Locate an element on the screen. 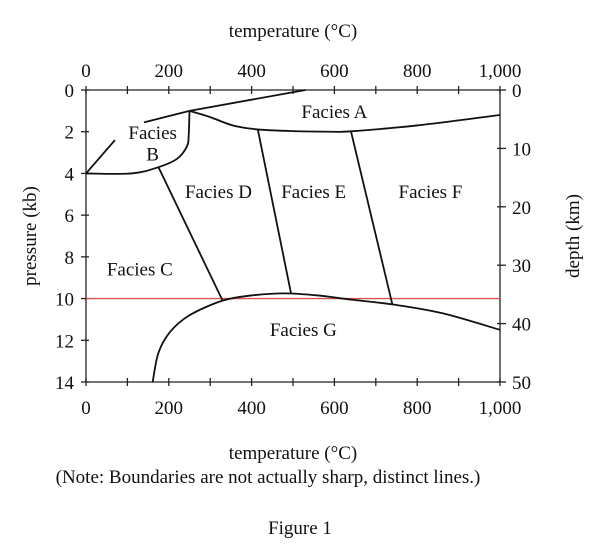 The image size is (600, 559). left-axis-title: pressure (kb) is located at coordinates (30, 236).